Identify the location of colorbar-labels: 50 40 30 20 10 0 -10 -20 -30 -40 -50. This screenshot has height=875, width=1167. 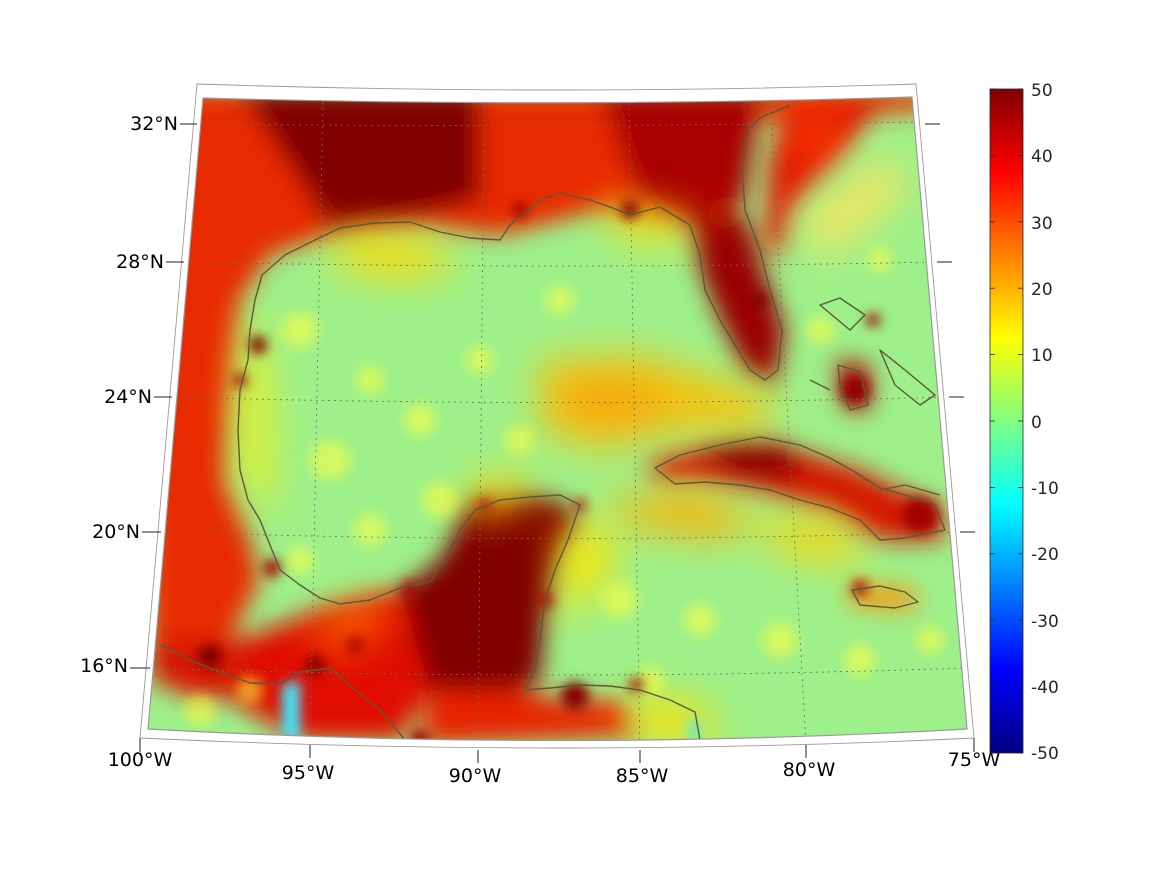
(1045, 422).